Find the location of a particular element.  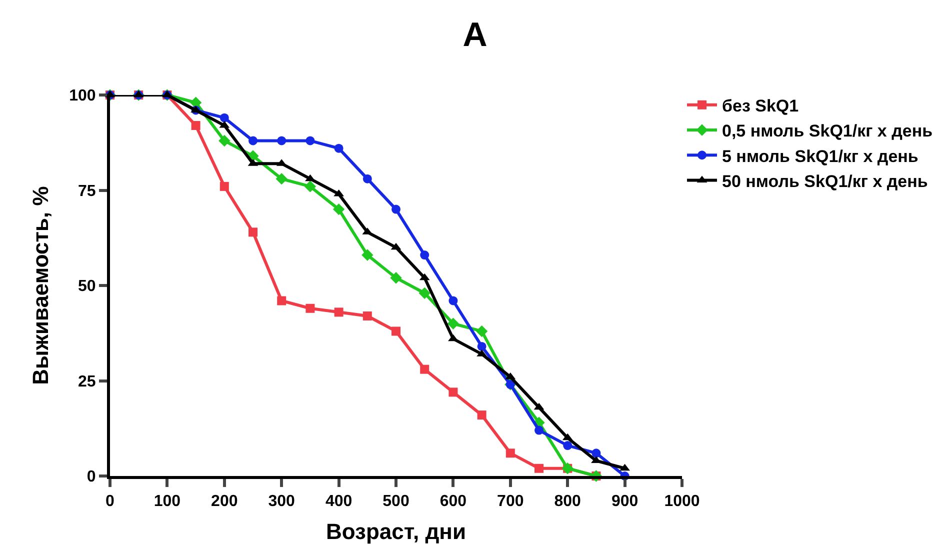

legend-label: 0,5 нмоль SkQ1/кг х день is located at coordinates (827, 131).